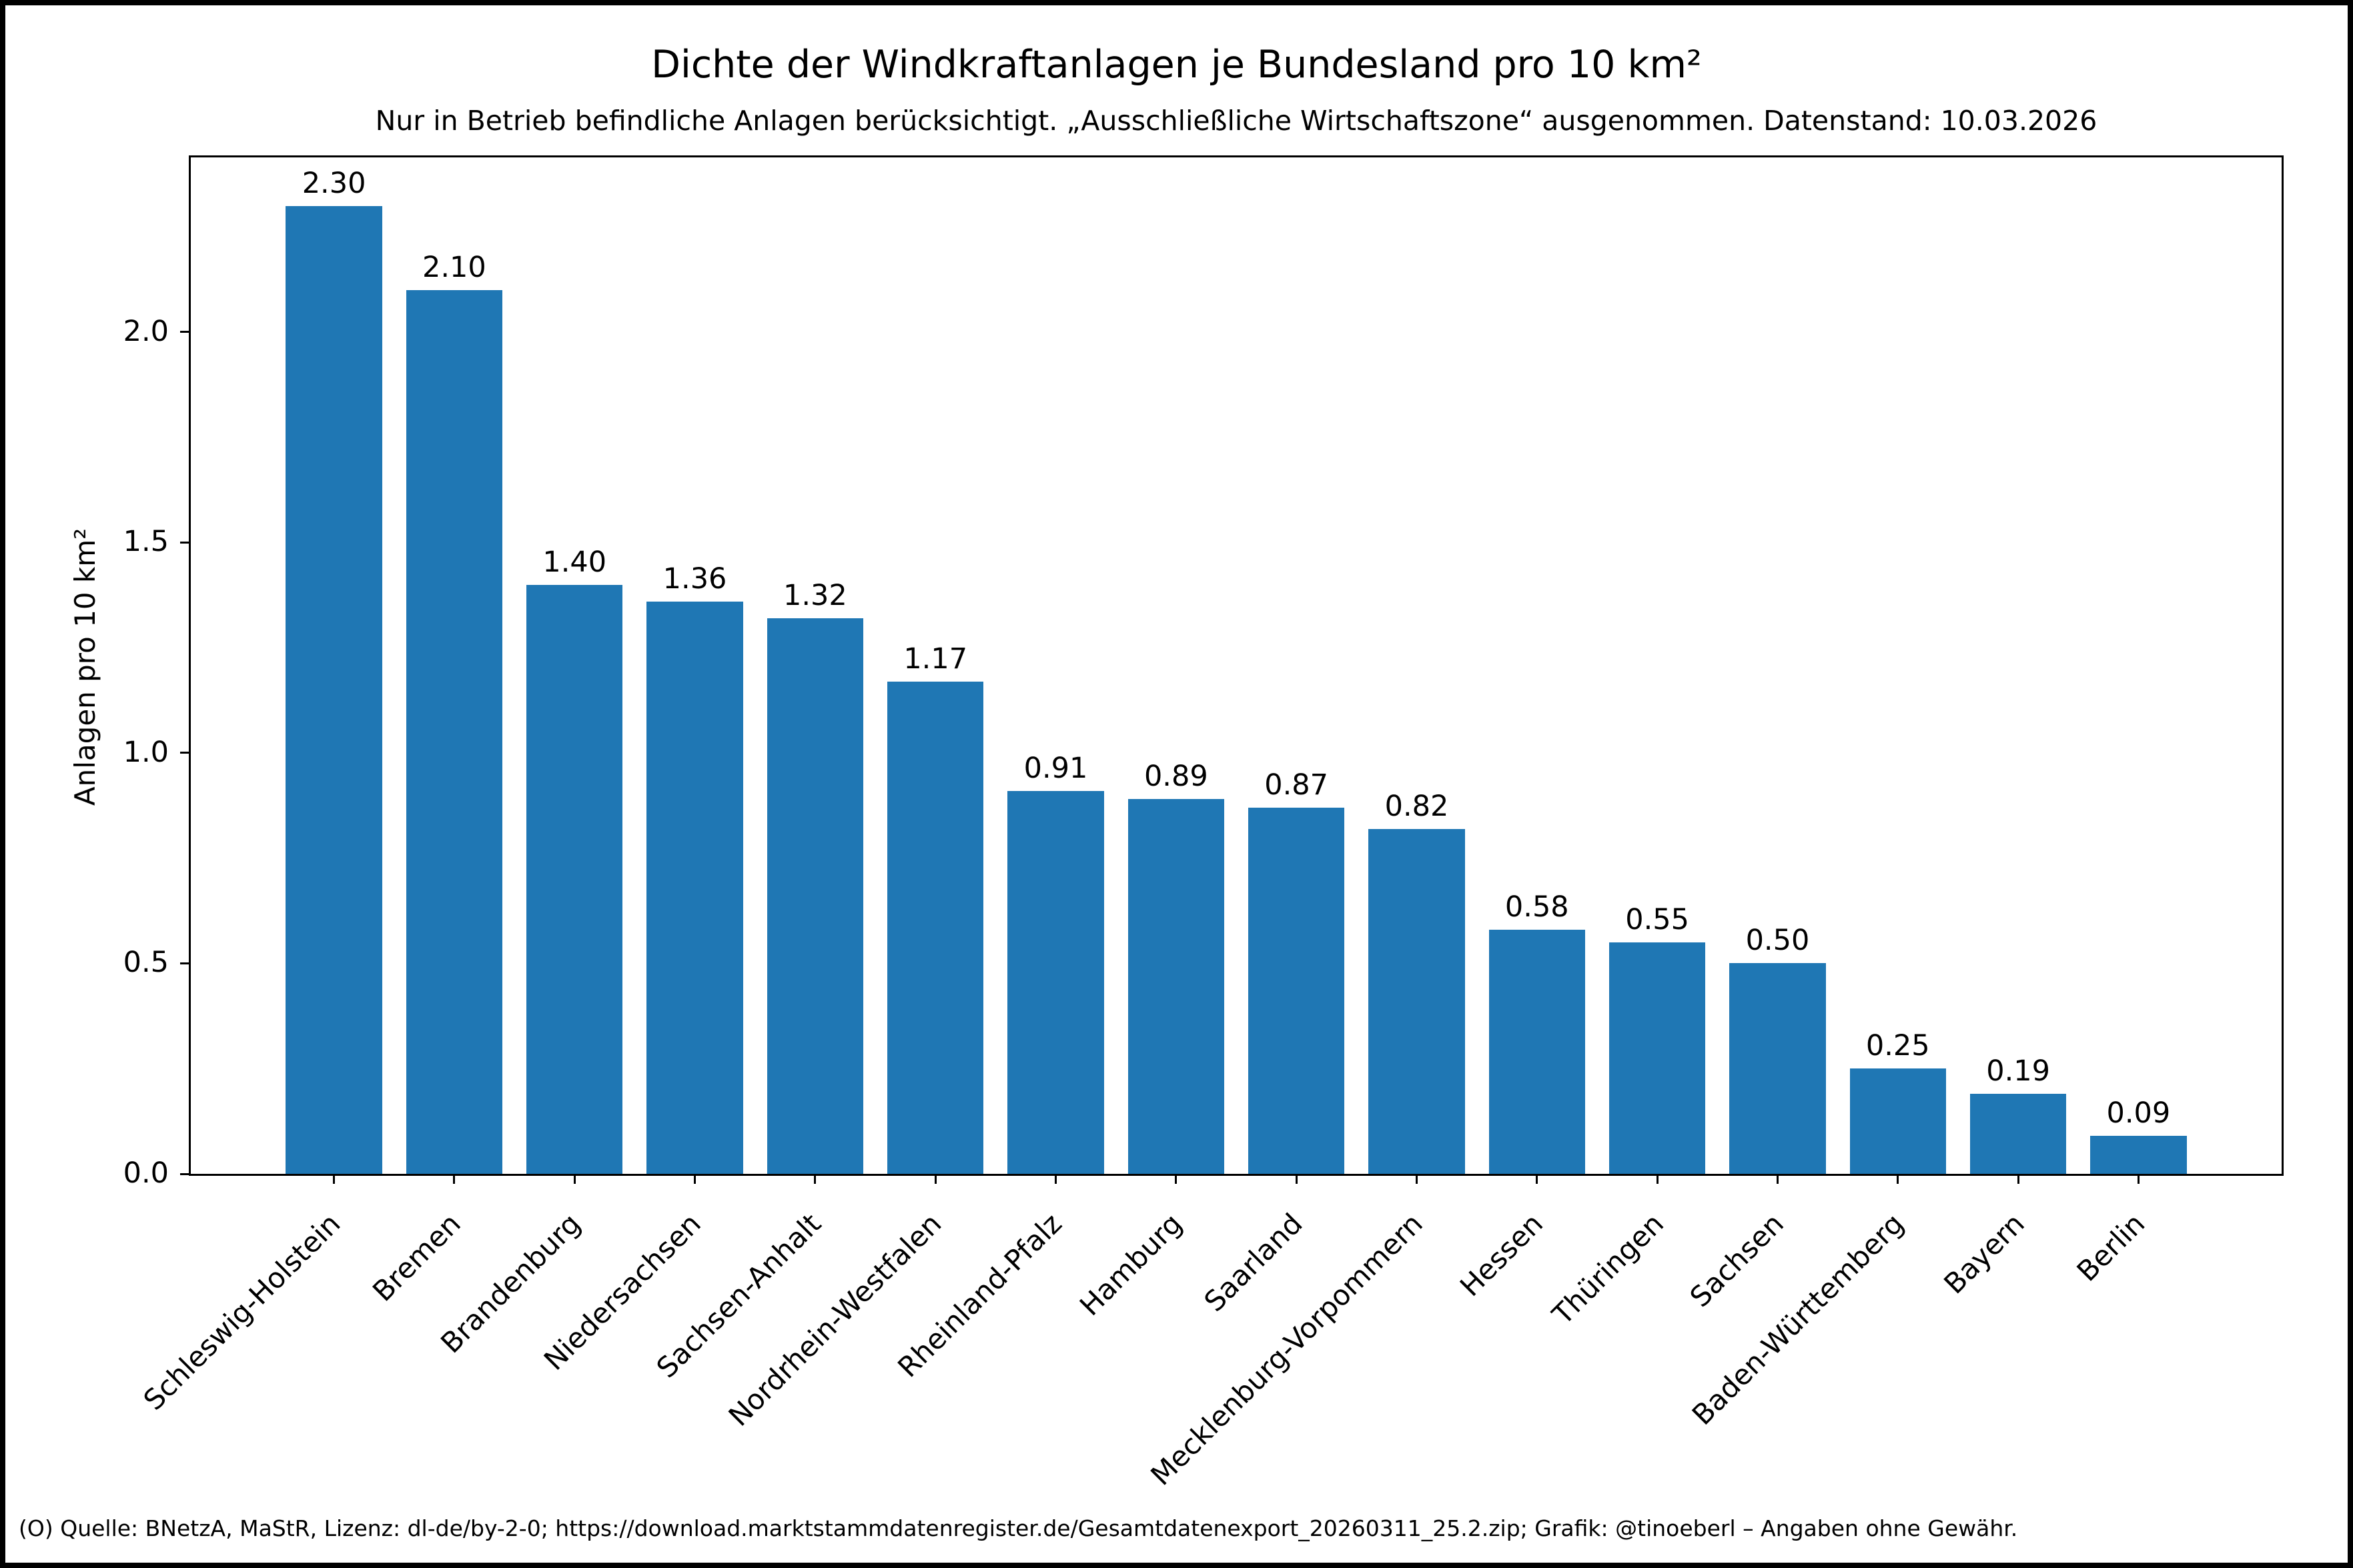 This screenshot has height=1568, width=2353. I want to click on x-tick-label: Nordrhein-Westfalen, so click(835, 1320).